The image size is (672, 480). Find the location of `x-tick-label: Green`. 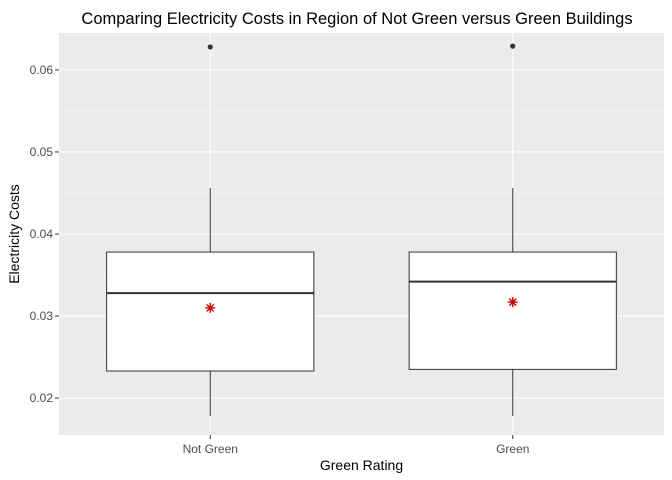

x-tick-label: Green is located at coordinates (512, 449).